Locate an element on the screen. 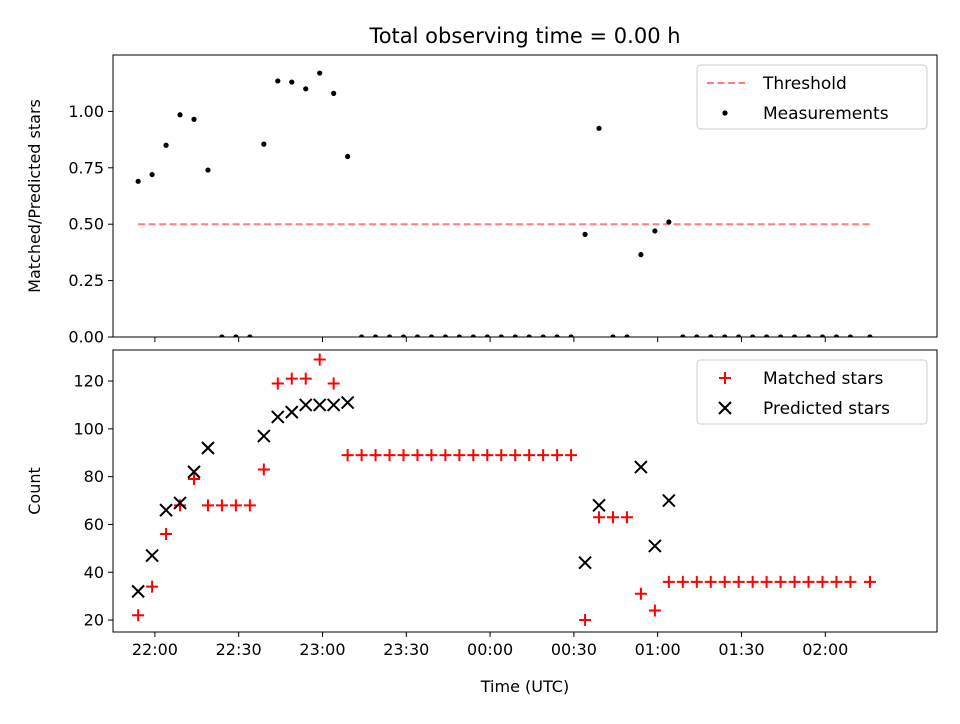 The width and height of the screenshot is (960, 724). y-tick-label: 40 is located at coordinates (94, 572).